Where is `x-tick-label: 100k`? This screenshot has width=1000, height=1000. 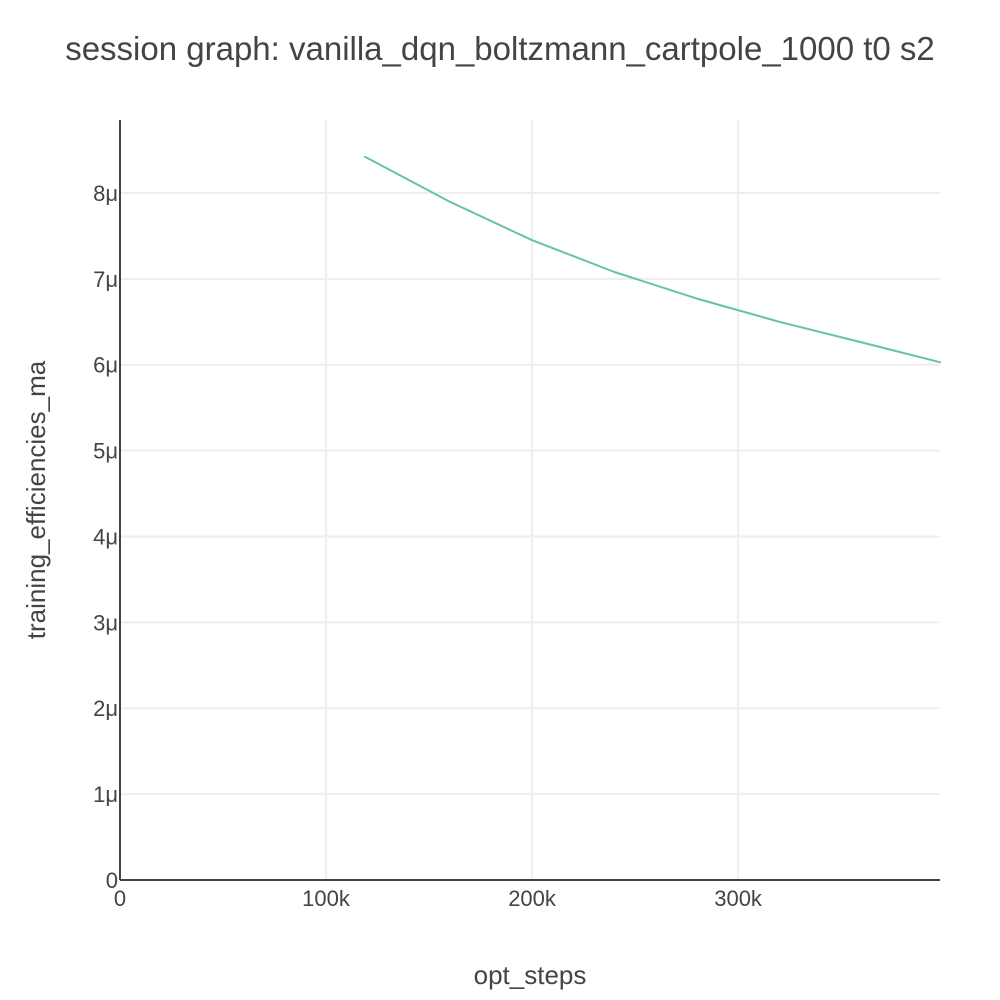
x-tick-label: 100k is located at coordinates (326, 898).